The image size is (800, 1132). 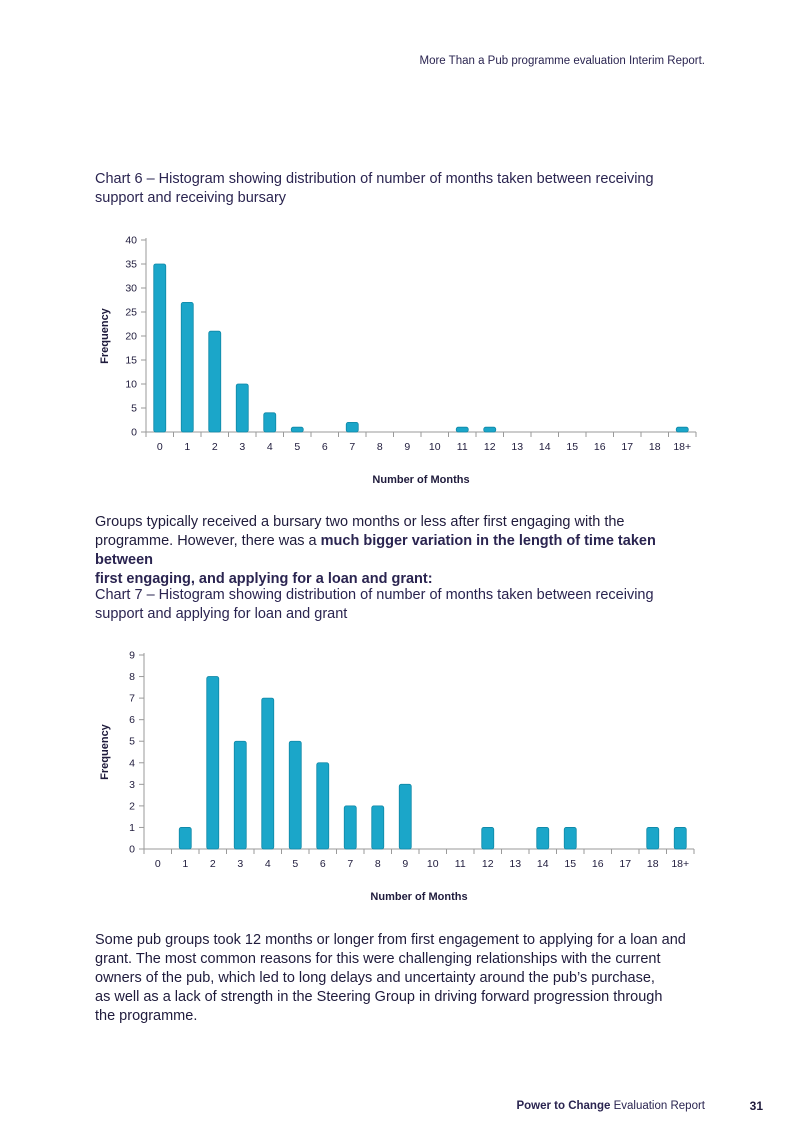 I want to click on y-tick-label: 1, so click(x=132, y=828).